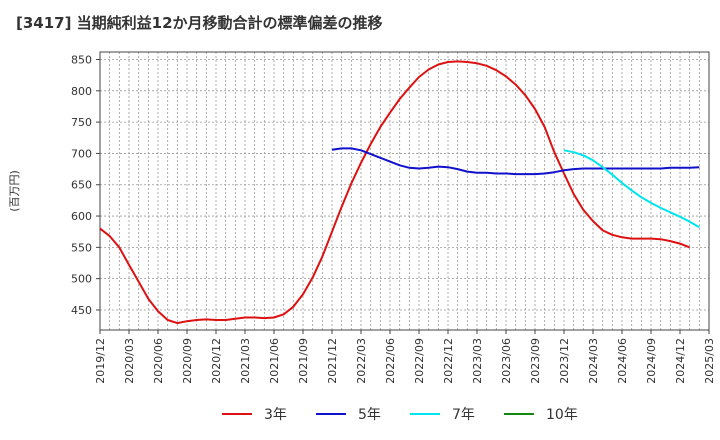  I want to click on y-tick-label: 650, so click(81, 185).